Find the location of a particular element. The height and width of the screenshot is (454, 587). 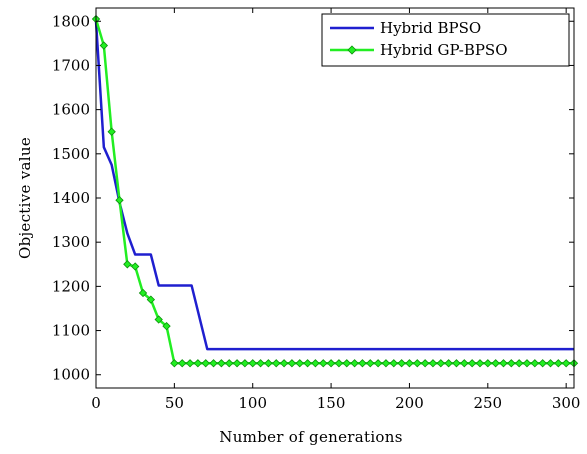

legend-box is located at coordinates (445, 40).